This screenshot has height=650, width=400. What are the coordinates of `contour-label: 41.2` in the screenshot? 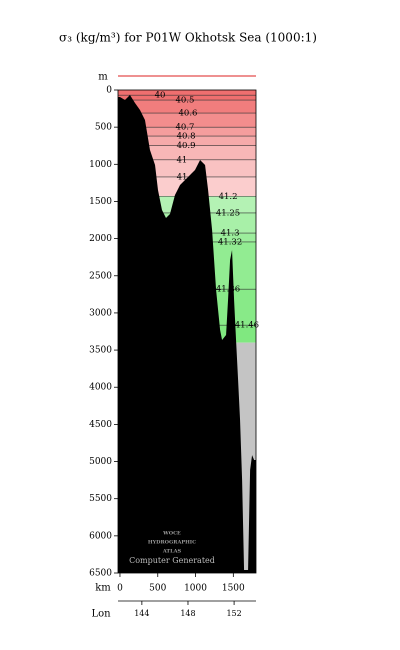 It's located at (228, 197).